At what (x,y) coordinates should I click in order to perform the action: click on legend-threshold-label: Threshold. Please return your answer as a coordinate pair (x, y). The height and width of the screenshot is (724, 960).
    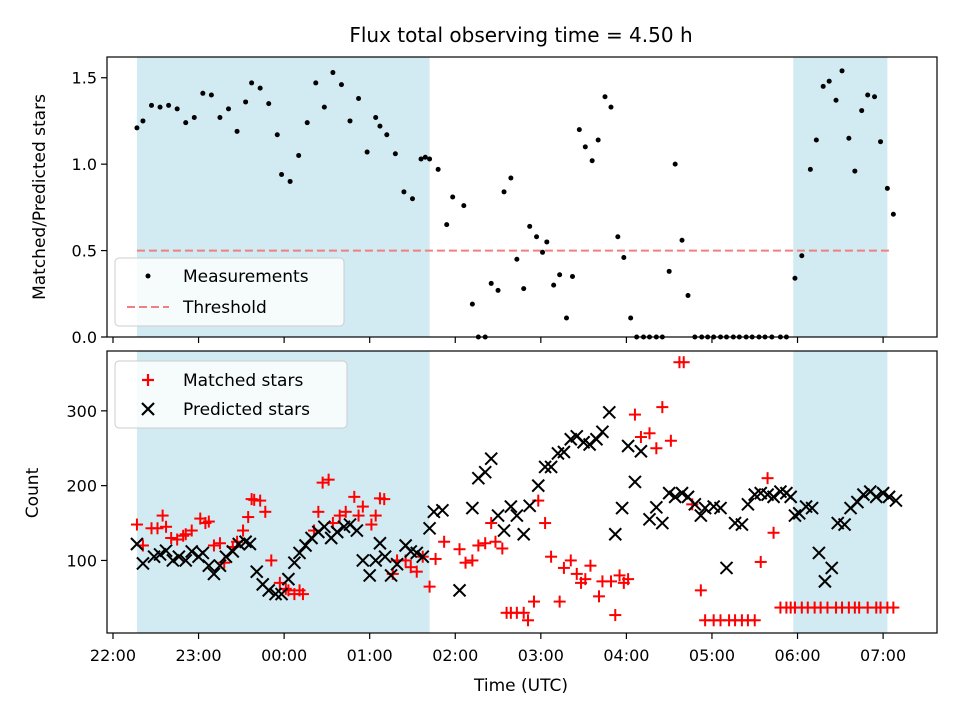
    Looking at the image, I should click on (224, 308).